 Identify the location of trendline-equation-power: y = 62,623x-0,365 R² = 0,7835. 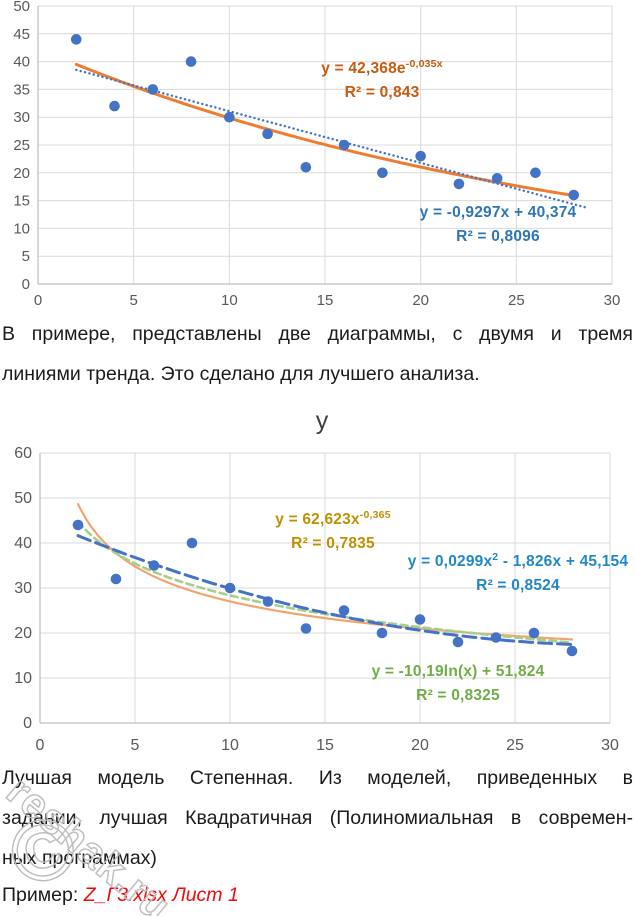
(333, 532).